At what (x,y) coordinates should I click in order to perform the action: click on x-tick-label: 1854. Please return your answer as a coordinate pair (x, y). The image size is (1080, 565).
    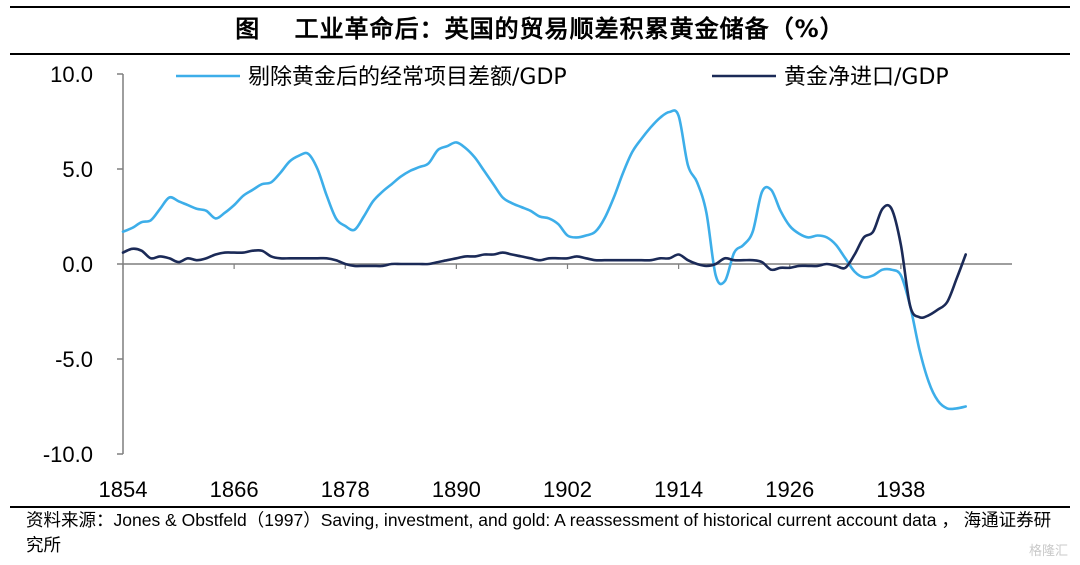
    Looking at the image, I should click on (123, 489).